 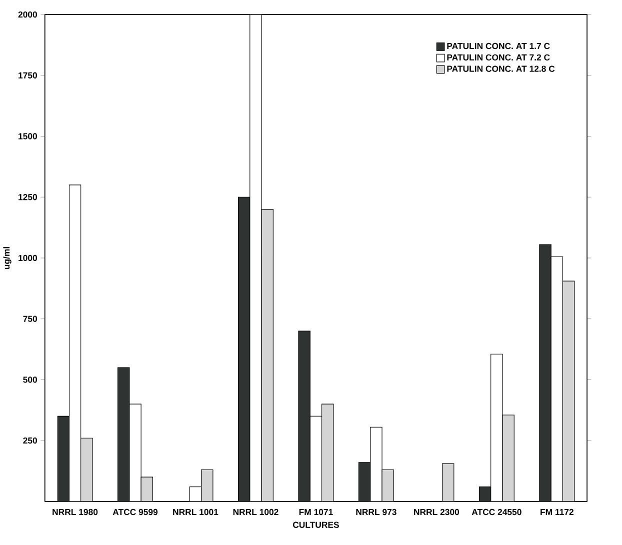 I want to click on x-tick-label: NRRL 2300, so click(x=437, y=512).